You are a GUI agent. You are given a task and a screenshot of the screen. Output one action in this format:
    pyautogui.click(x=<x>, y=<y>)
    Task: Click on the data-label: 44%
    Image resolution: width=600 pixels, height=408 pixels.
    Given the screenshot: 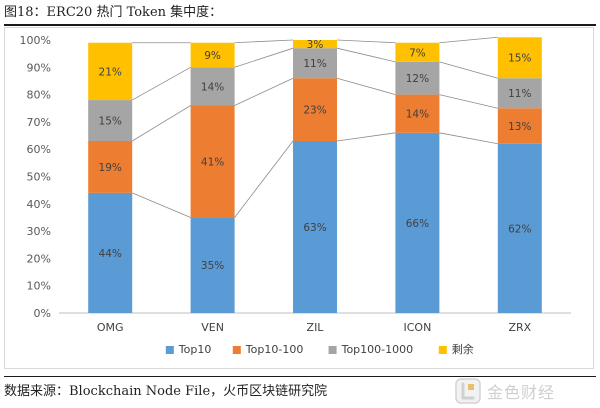 What is the action you would take?
    pyautogui.click(x=110, y=254)
    